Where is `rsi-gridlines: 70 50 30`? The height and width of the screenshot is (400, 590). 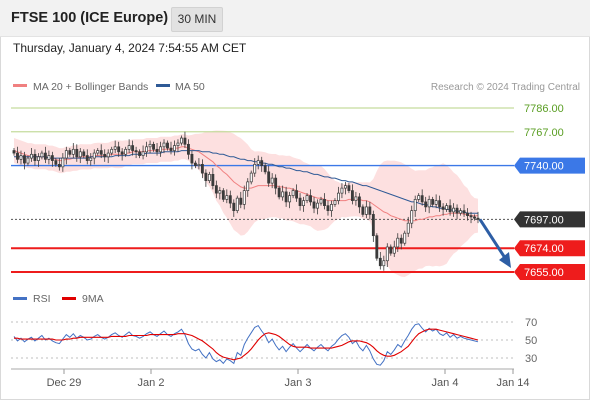 rsi-gridlines: 70 50 30 is located at coordinates (274, 341).